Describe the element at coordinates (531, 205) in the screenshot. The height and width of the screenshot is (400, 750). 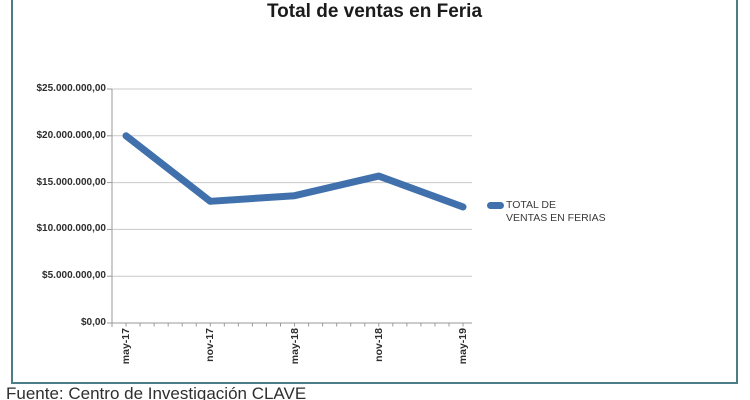
I see `legend-label-line1: TOTAL DE` at that location.